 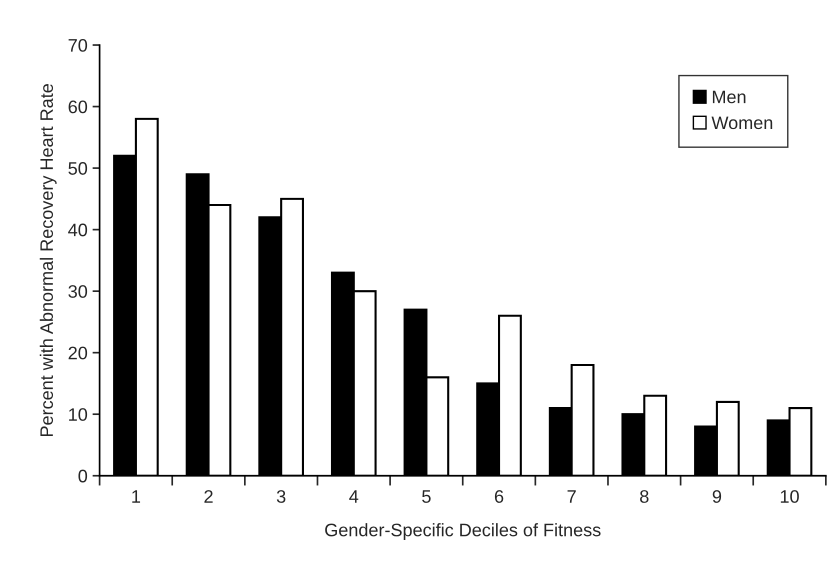 What do you see at coordinates (78, 107) in the screenshot?
I see `y-tick-label: 60` at bounding box center [78, 107].